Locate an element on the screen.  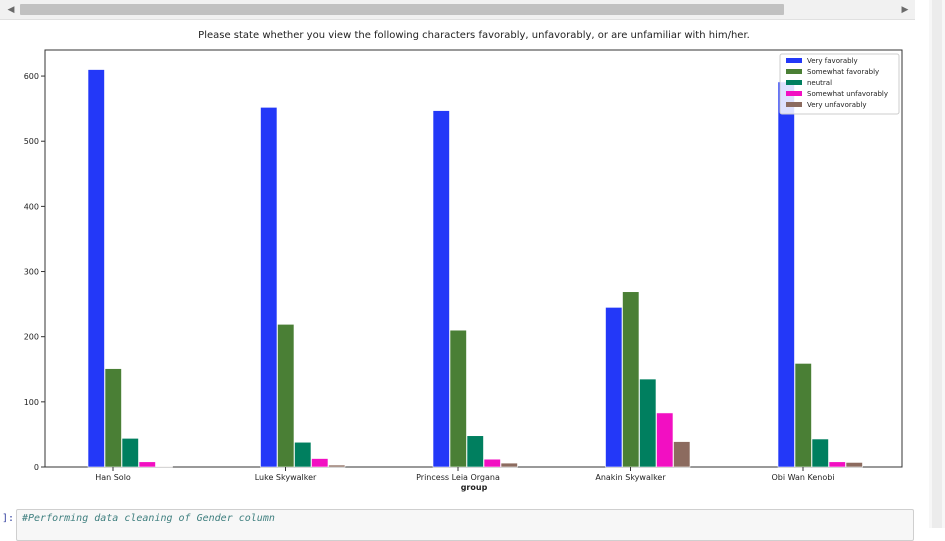
bar-very-unfavorably-princess-leia-organa is located at coordinates (509, 465).